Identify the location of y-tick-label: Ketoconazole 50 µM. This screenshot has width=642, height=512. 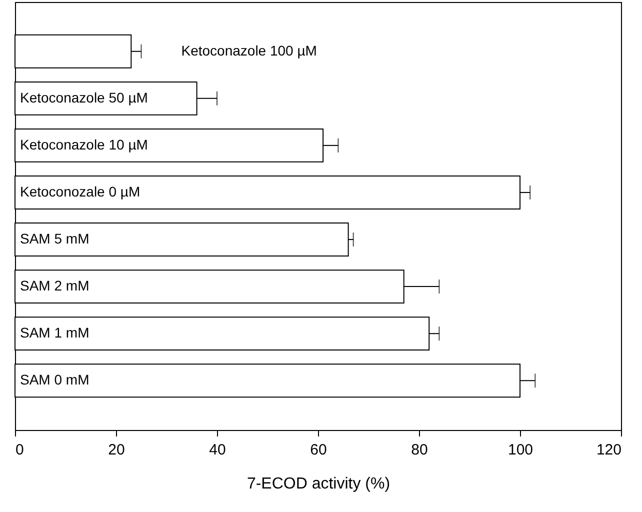
(84, 97).